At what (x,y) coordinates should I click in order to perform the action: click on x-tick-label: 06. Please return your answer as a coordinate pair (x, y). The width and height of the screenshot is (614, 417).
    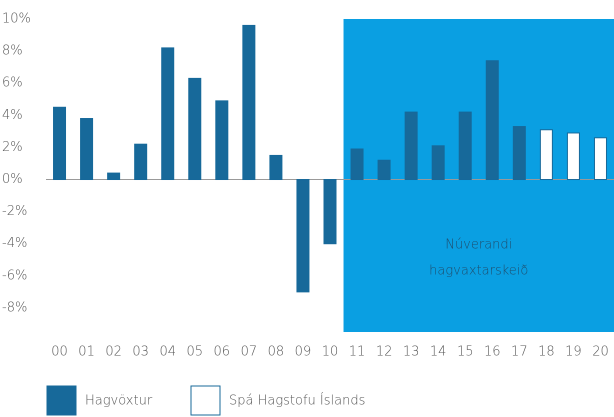
    Looking at the image, I should click on (222, 352).